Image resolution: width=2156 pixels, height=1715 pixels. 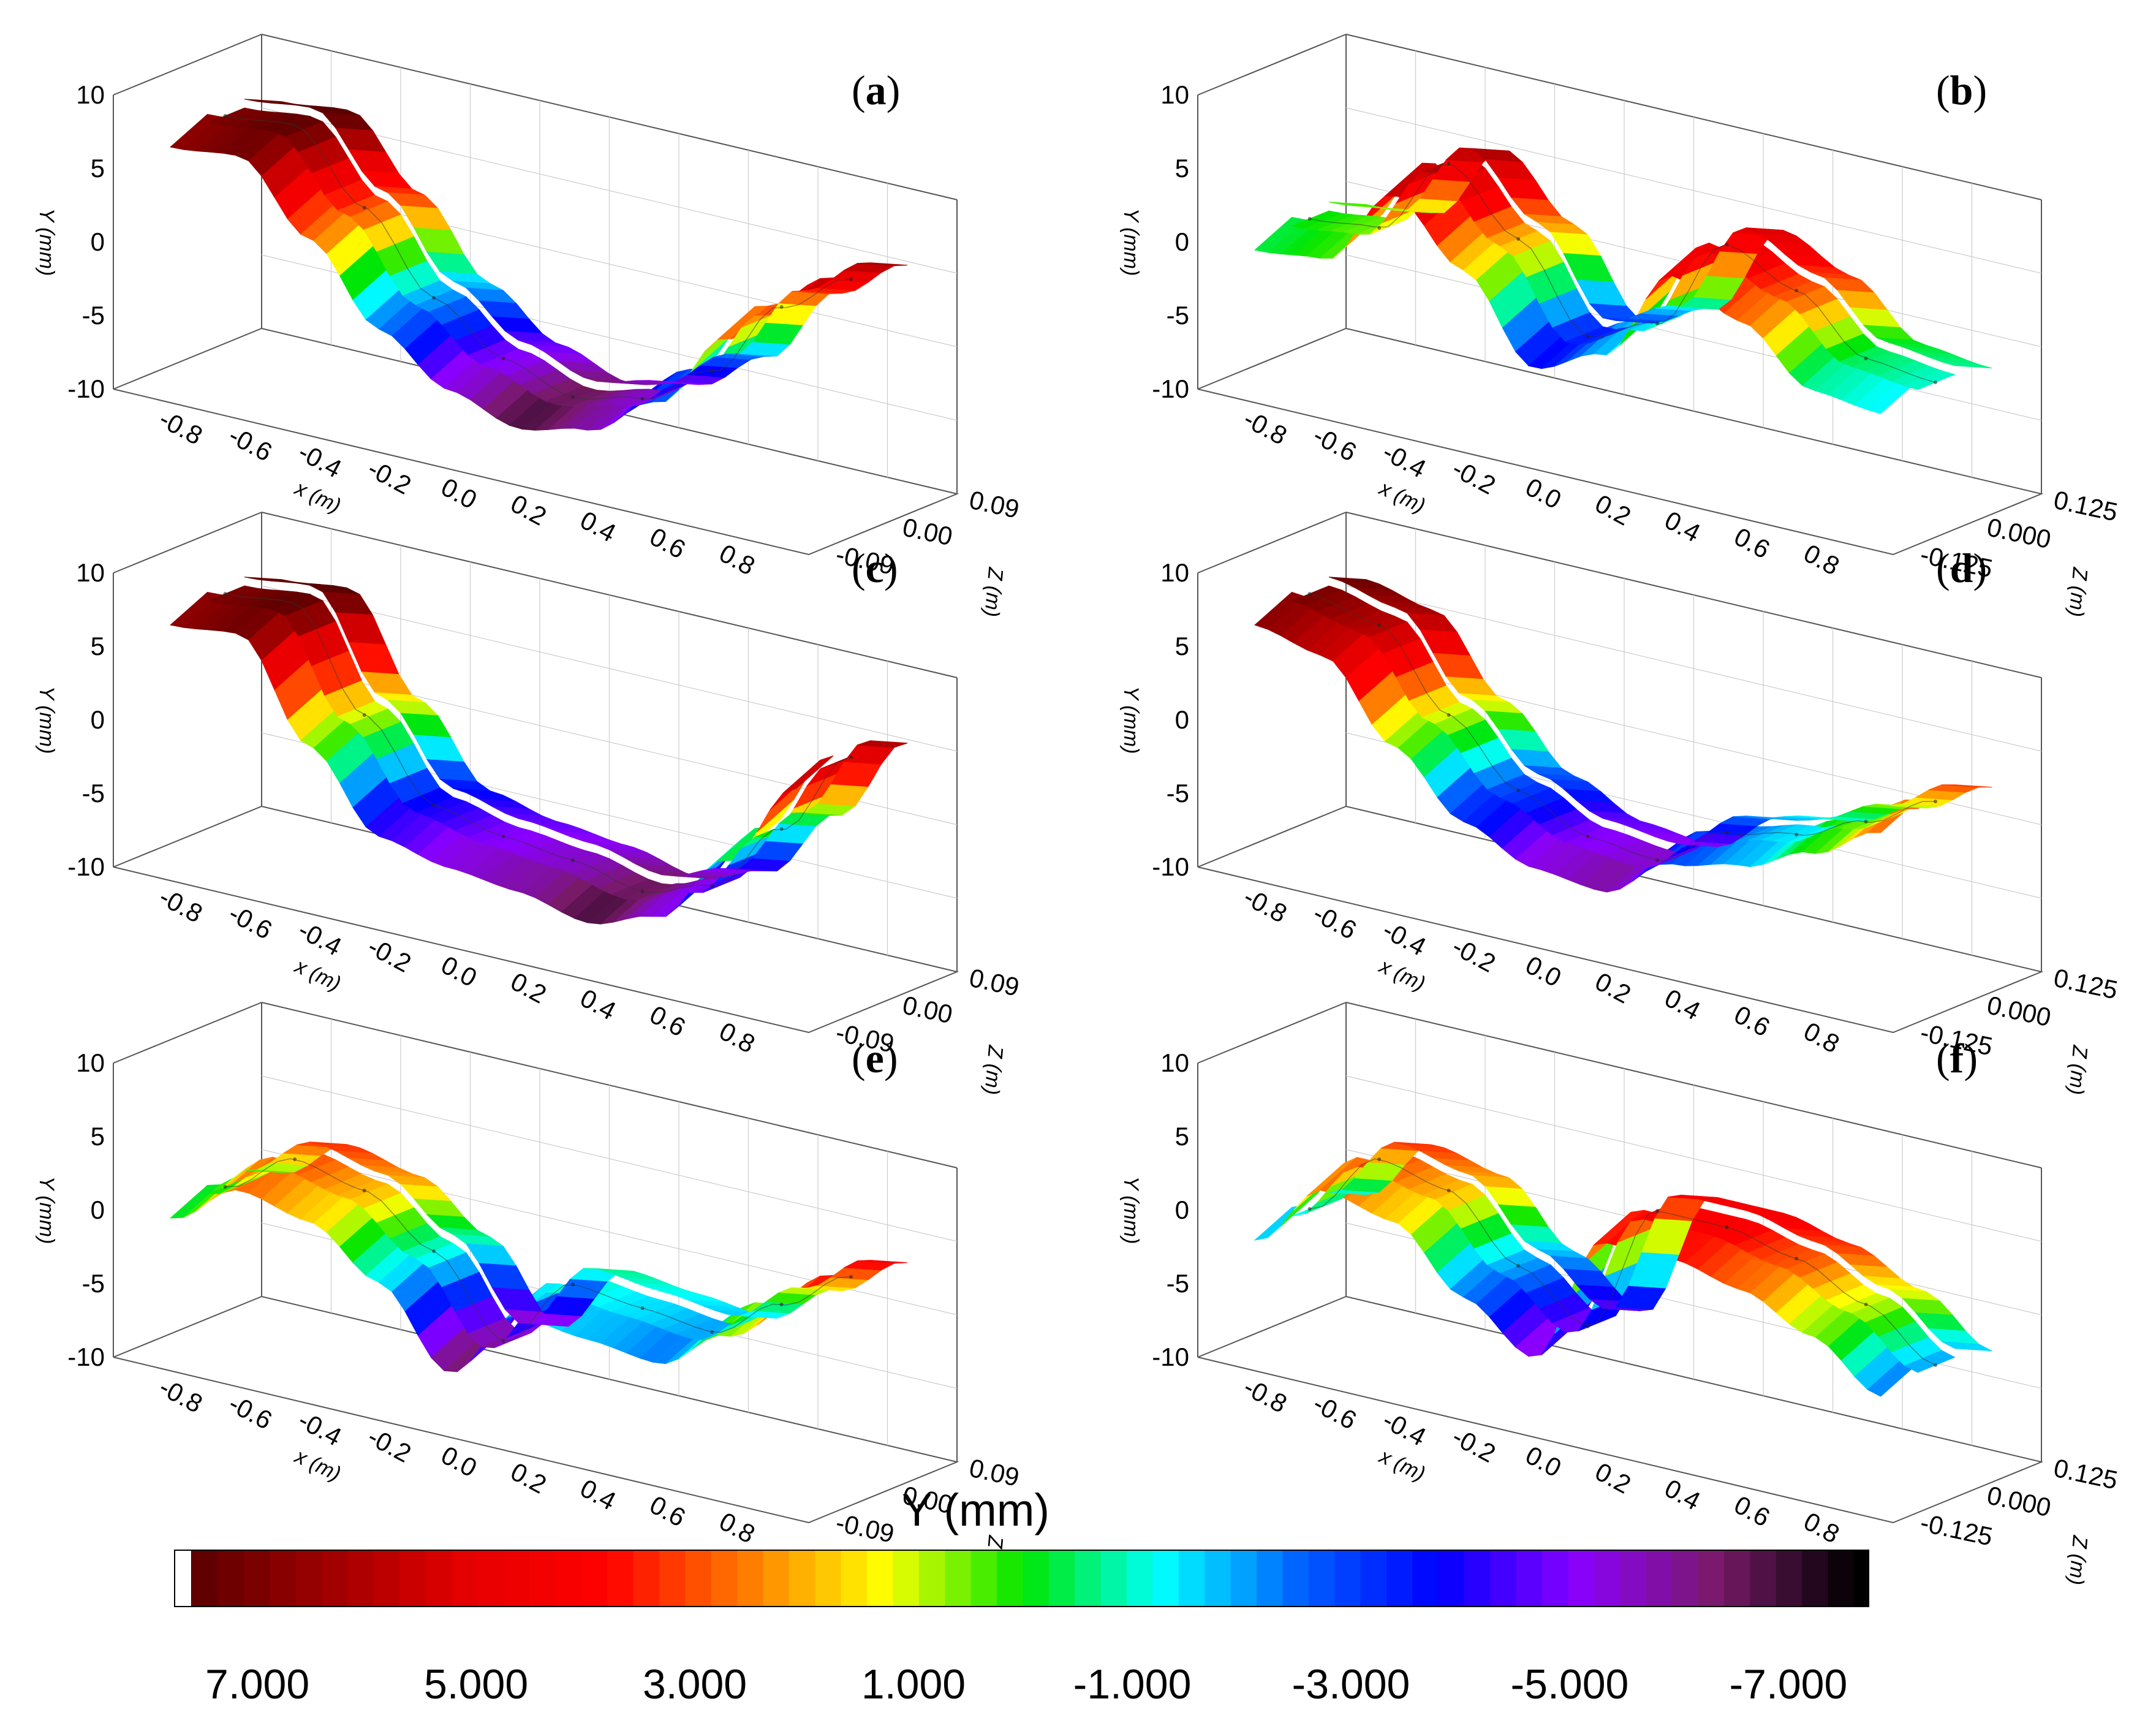 I want to click on colorbar-tick-label: 1.000, so click(x=913, y=1685).